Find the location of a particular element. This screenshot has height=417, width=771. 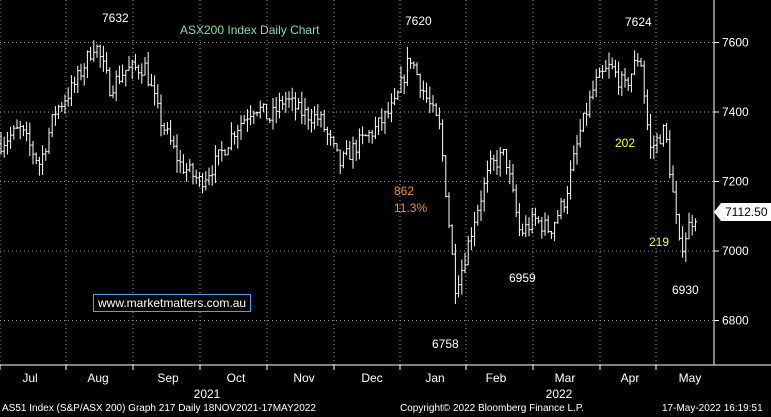

y-tick-label: 7200 is located at coordinates (735, 182).